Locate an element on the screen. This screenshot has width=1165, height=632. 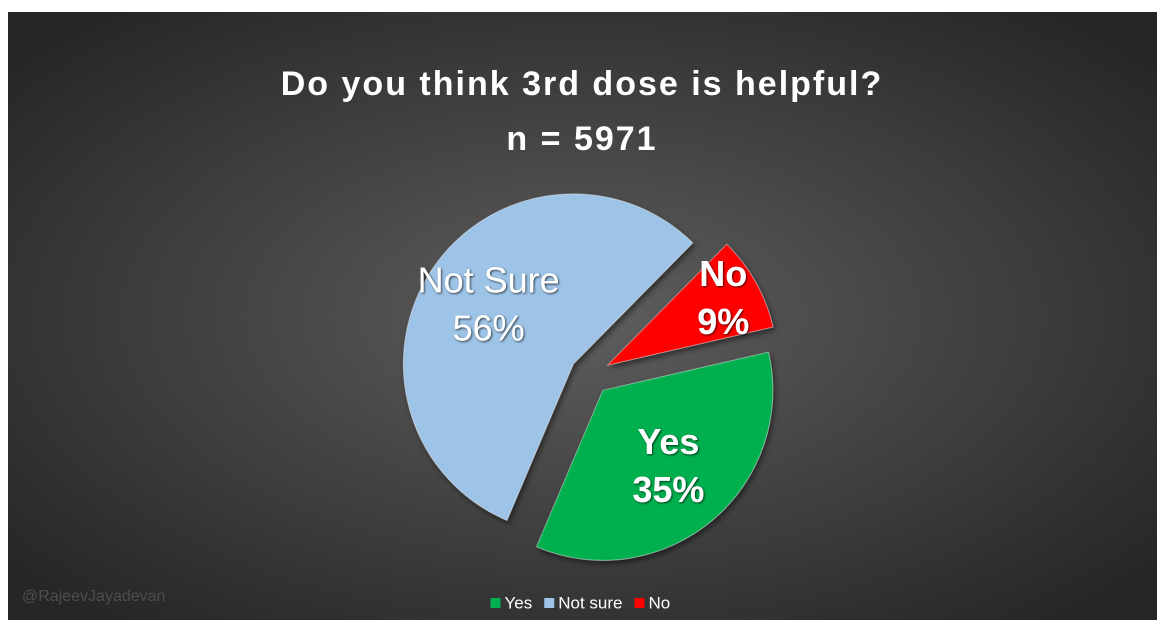
data-label: 35% is located at coordinates (668, 489).